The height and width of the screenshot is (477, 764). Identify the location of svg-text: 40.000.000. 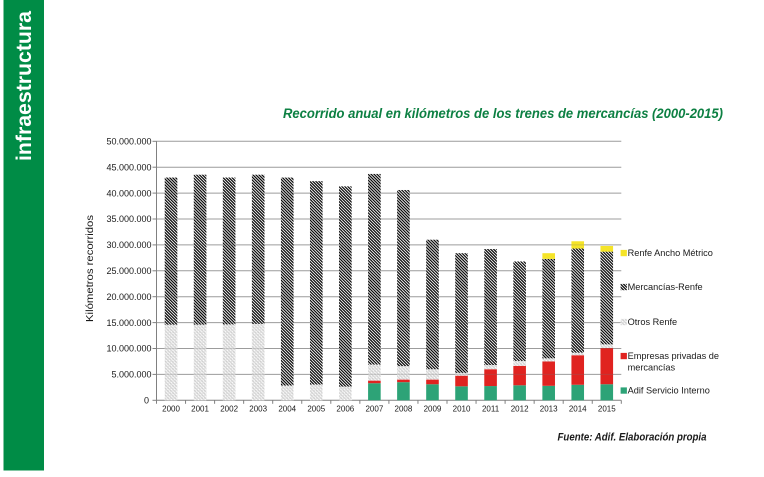
(128, 193).